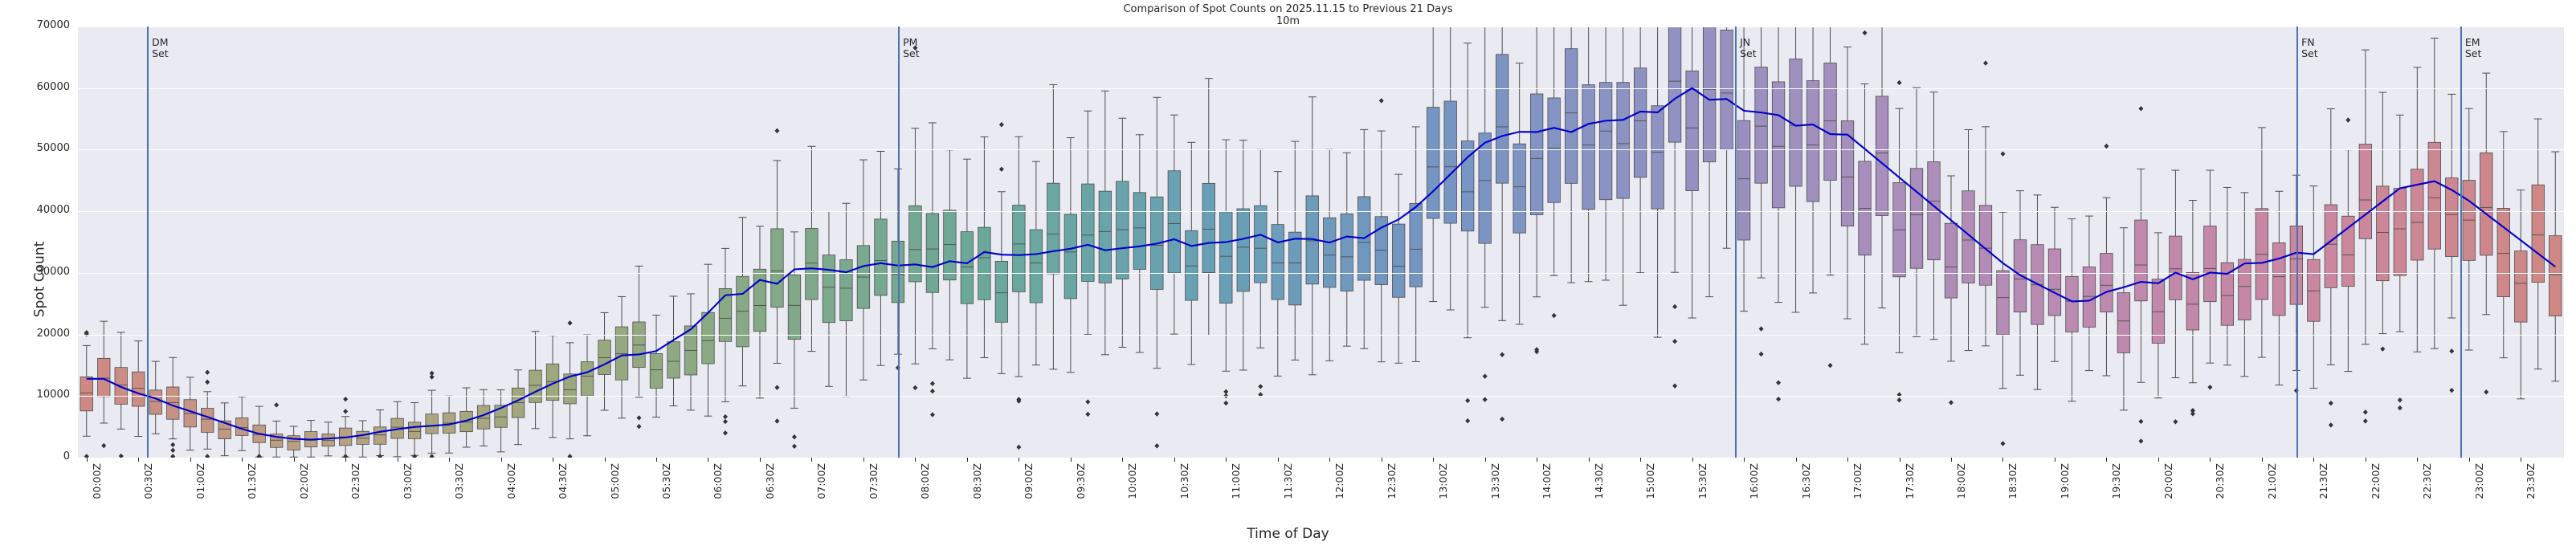  What do you see at coordinates (53, 25) in the screenshot?
I see `y-tick-label: 70000` at bounding box center [53, 25].